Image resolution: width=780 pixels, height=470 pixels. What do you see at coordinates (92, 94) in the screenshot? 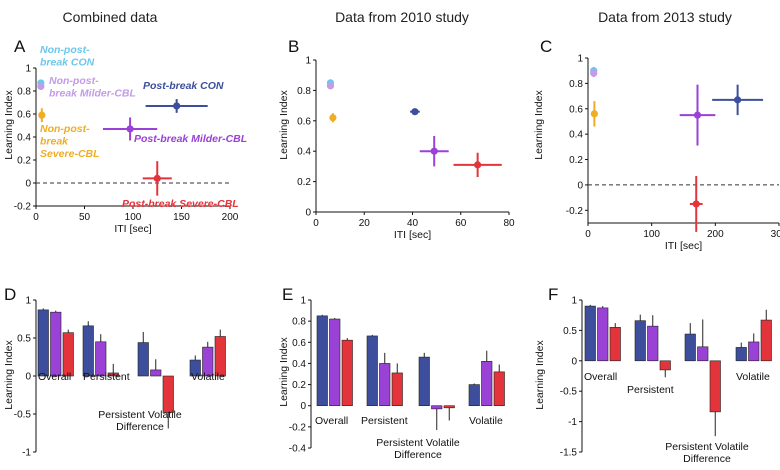
I see `annotation-line: break Milder-CBL` at bounding box center [92, 94].